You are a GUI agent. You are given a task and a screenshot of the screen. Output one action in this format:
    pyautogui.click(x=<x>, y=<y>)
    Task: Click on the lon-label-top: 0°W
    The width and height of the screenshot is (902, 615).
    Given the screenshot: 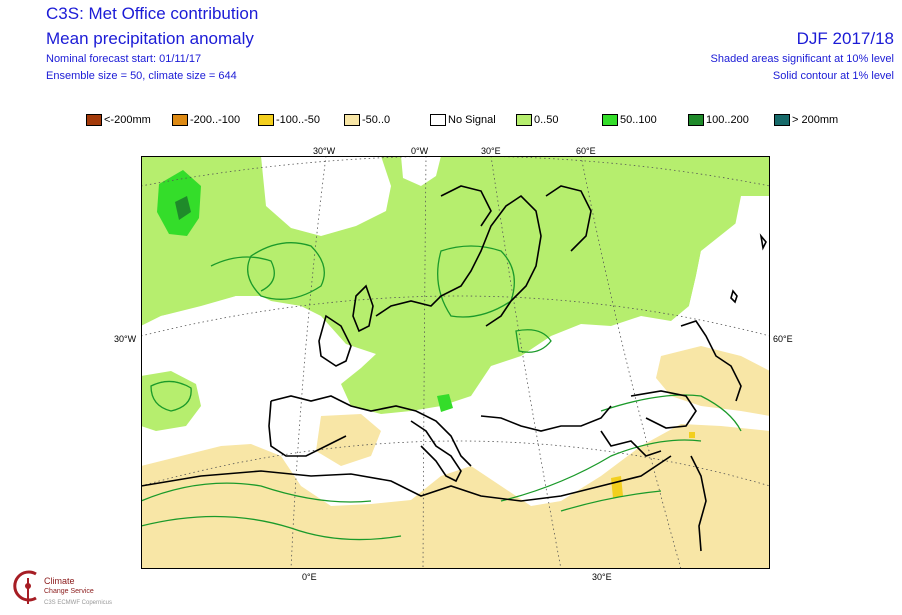 What is the action you would take?
    pyautogui.click(x=420, y=151)
    